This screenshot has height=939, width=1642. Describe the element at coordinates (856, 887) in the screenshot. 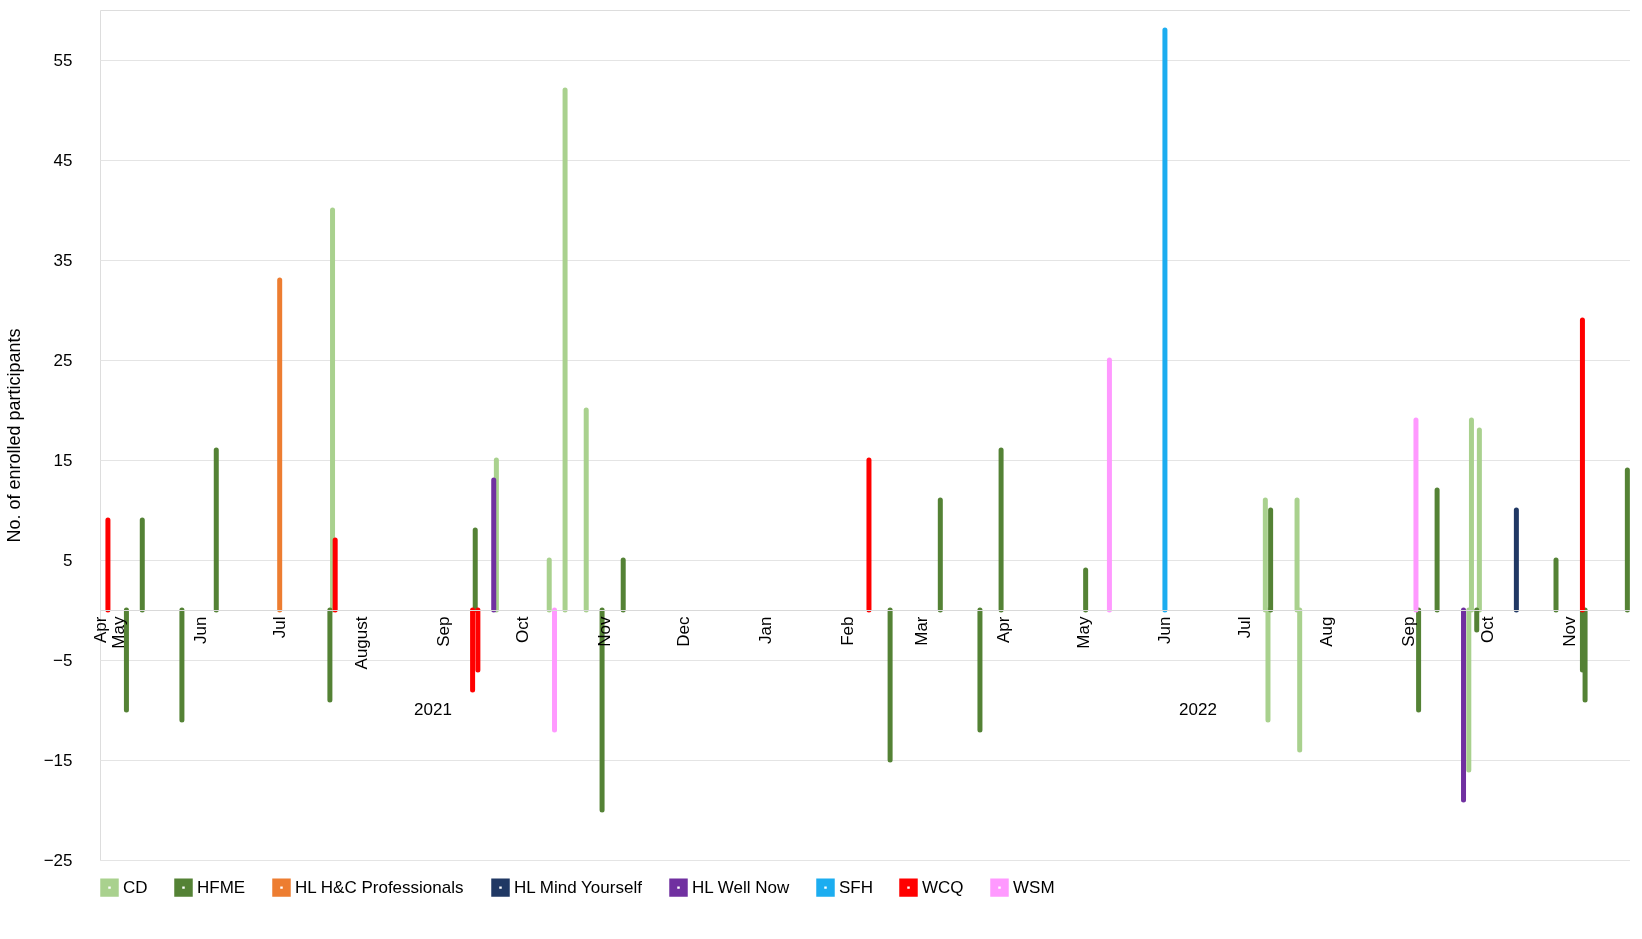

I see `legend-label: SFH` at that location.